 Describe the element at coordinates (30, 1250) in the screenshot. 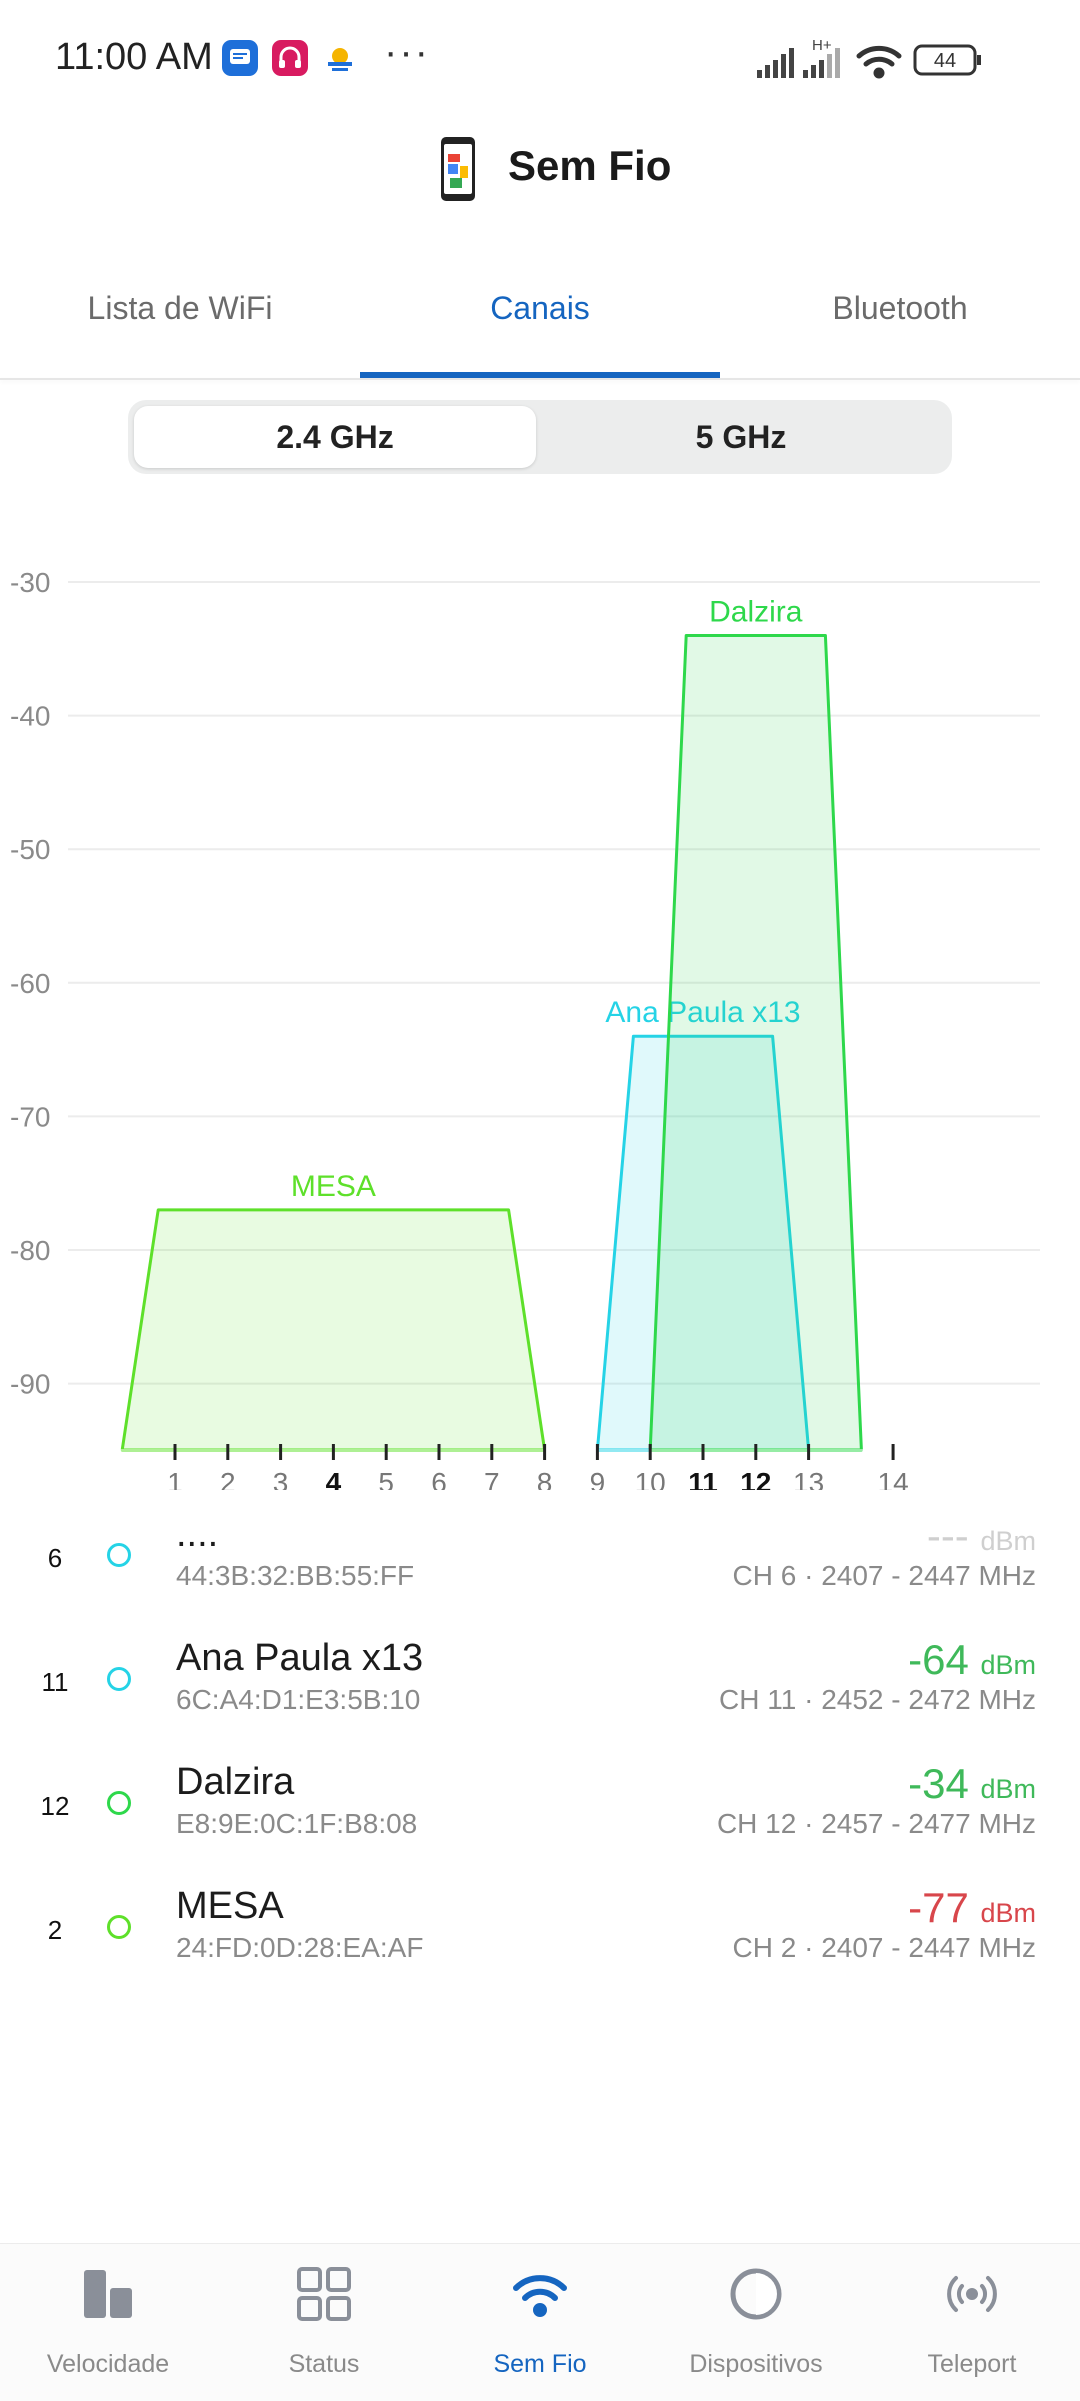

I see `y-tick-label: -80` at that location.